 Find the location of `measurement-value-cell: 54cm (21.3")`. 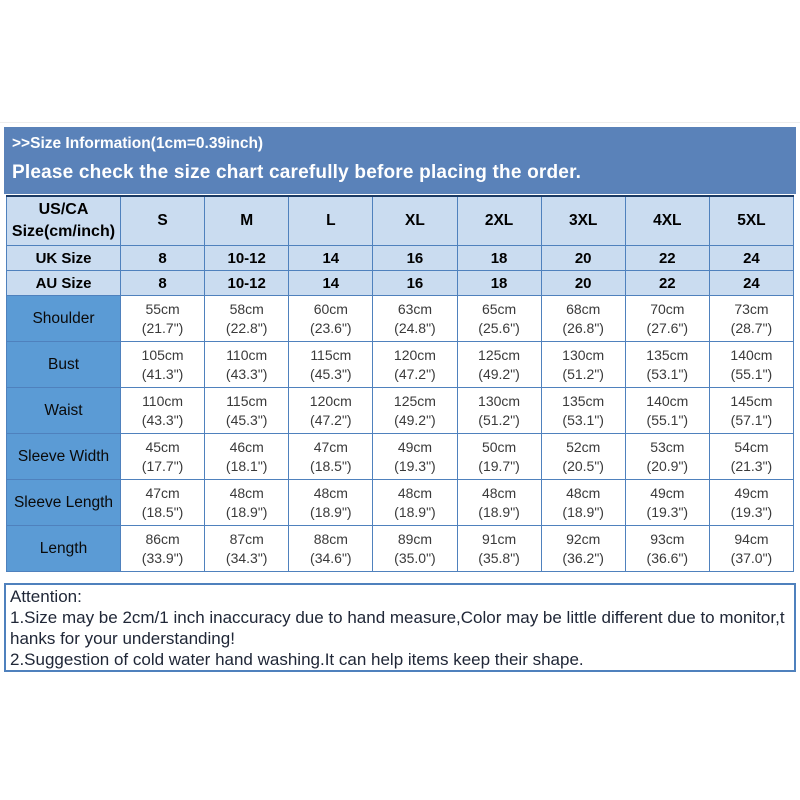

measurement-value-cell: 54cm (21.3") is located at coordinates (751, 456).